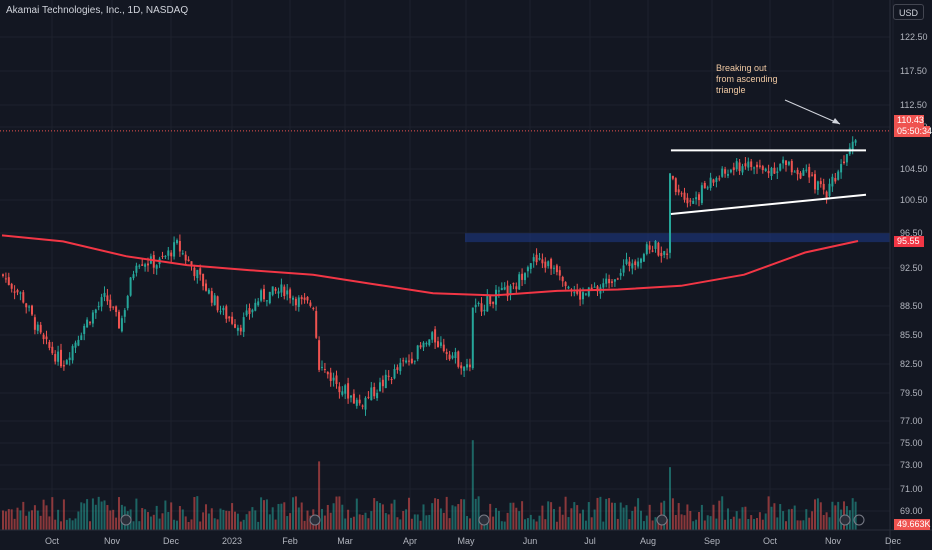 The image size is (932, 550). What do you see at coordinates (492, 520) in the screenshot?
I see `earnings-markers` at bounding box center [492, 520].